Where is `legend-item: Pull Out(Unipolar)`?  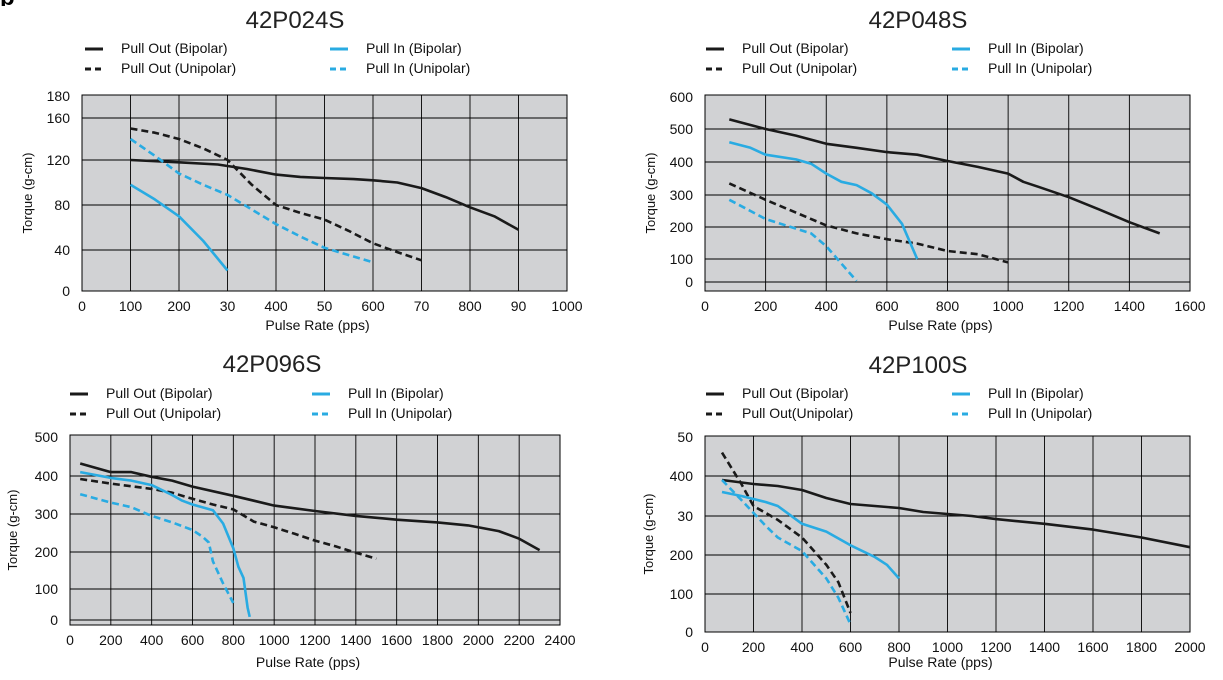 legend-item: Pull Out(Unipolar) is located at coordinates (779, 413).